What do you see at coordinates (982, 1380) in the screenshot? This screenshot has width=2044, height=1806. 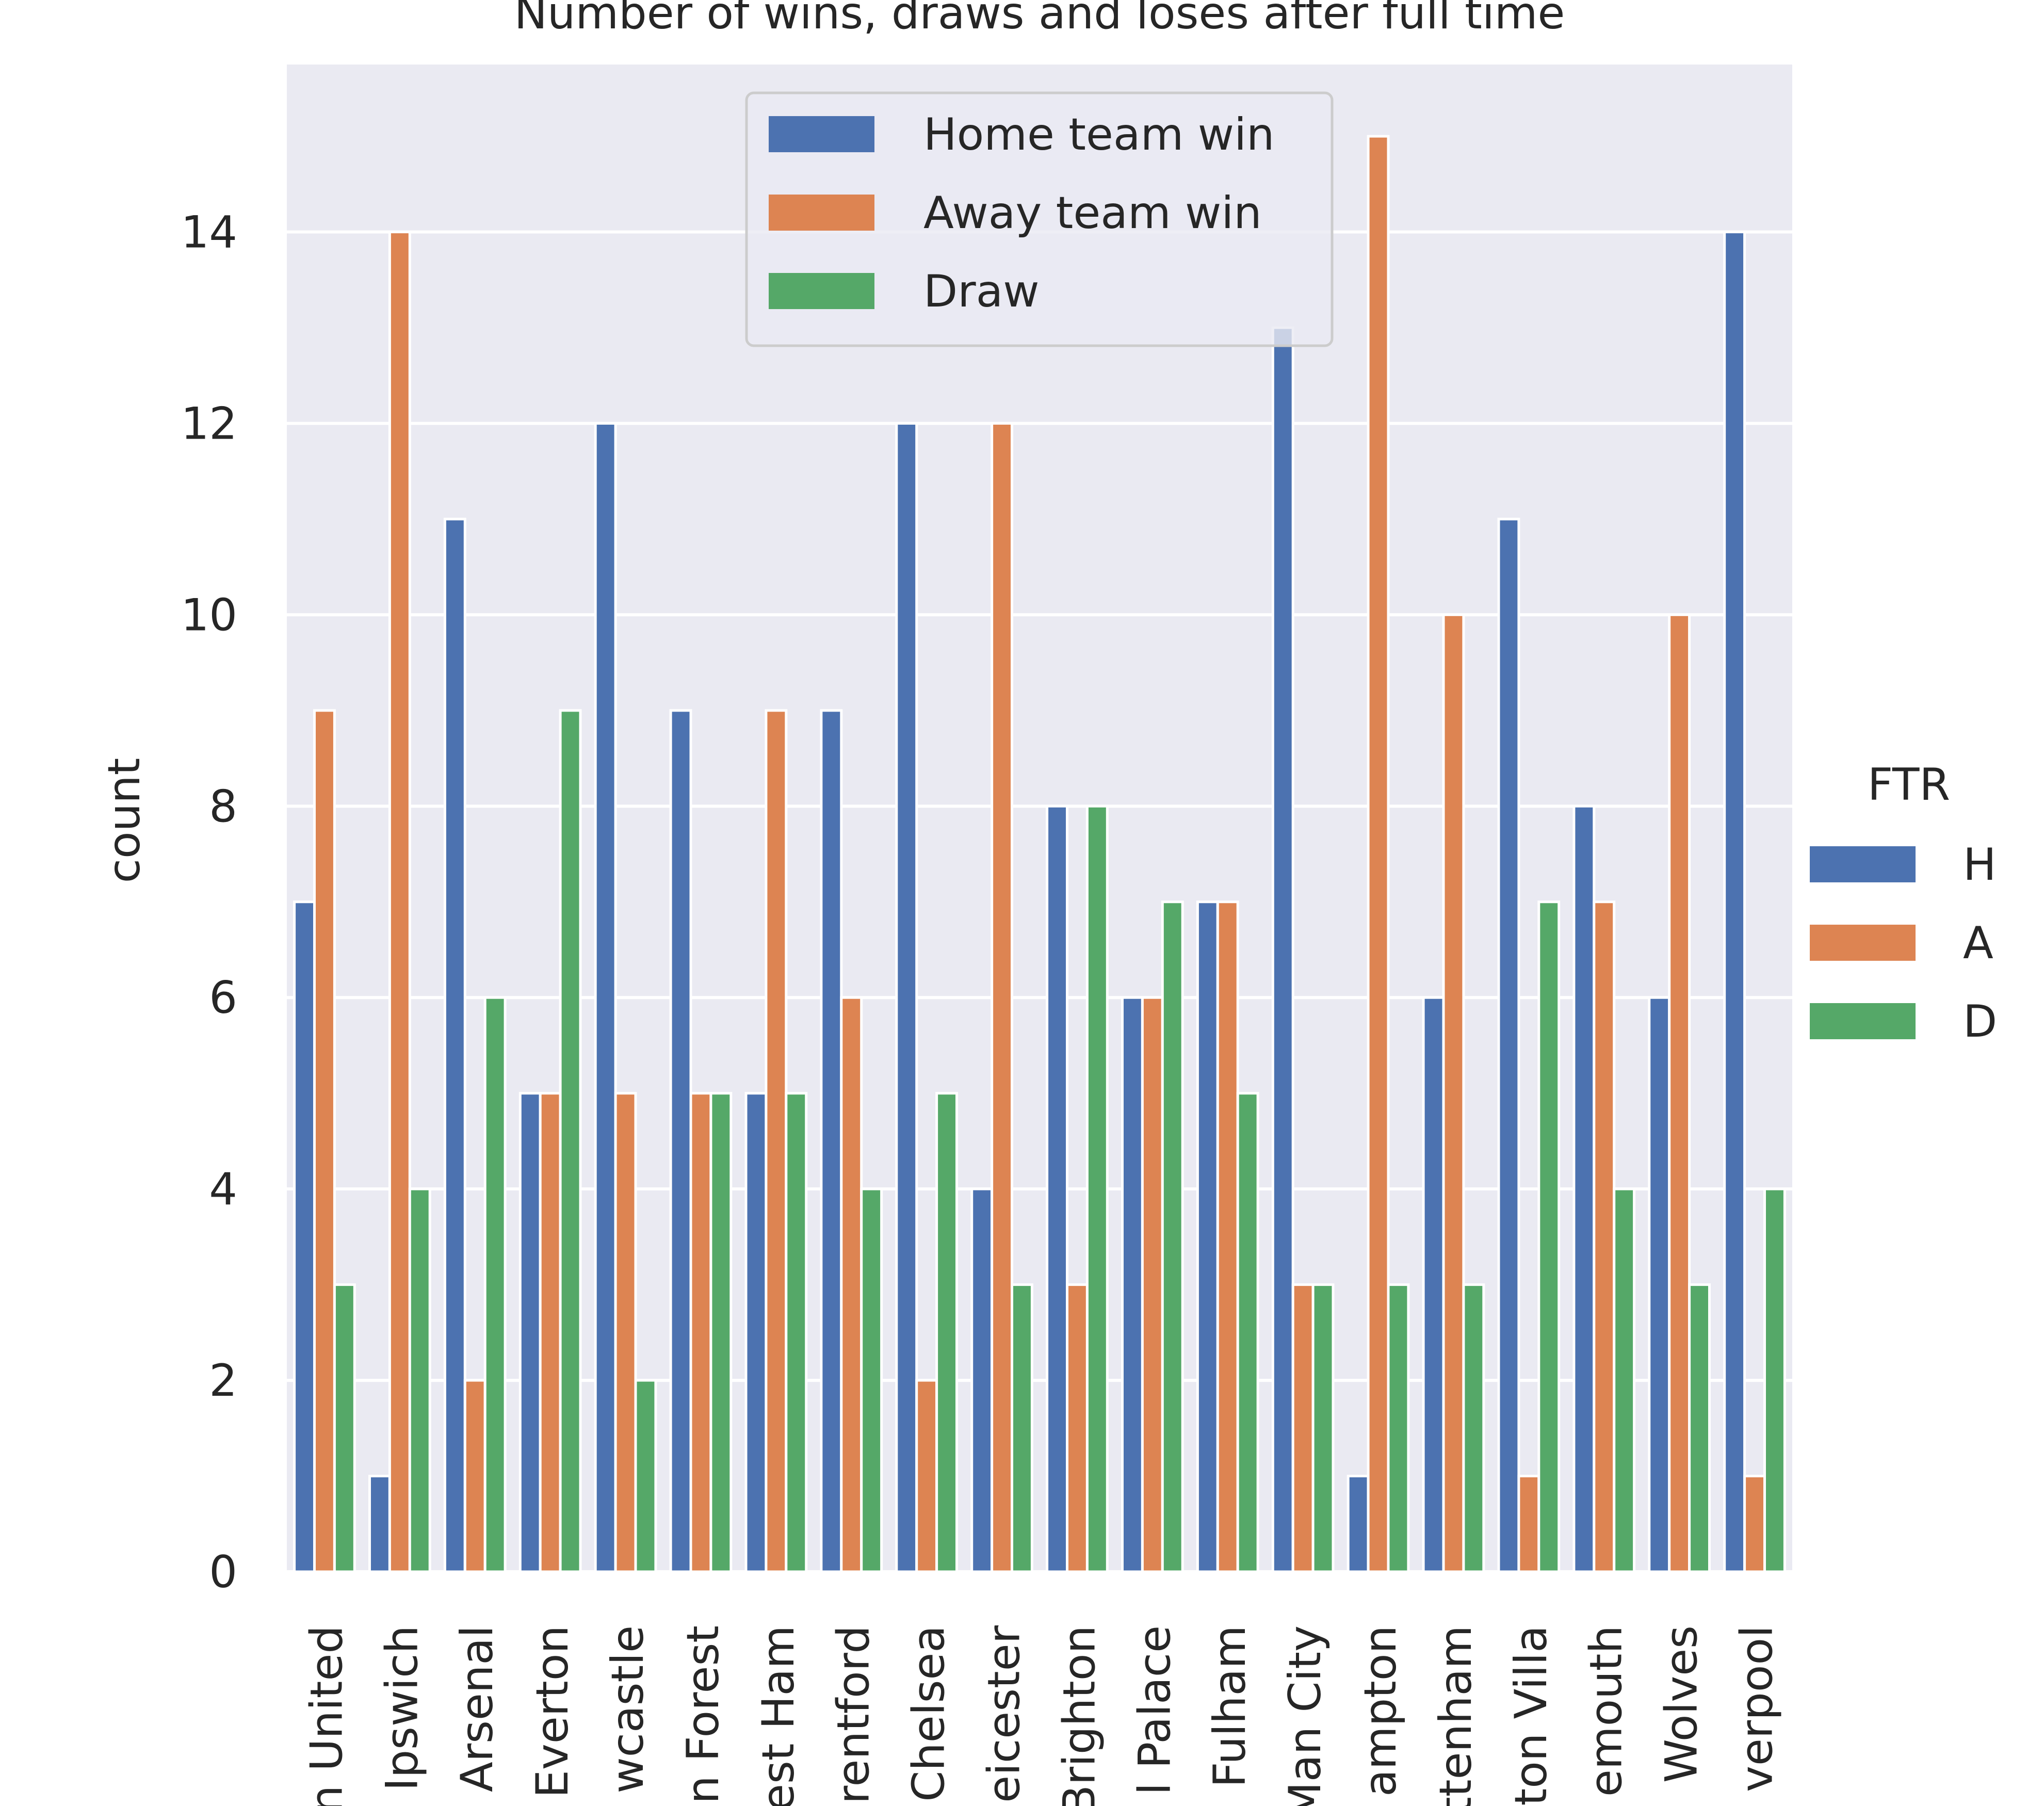 I see `bar-eicester-home-team-win` at bounding box center [982, 1380].